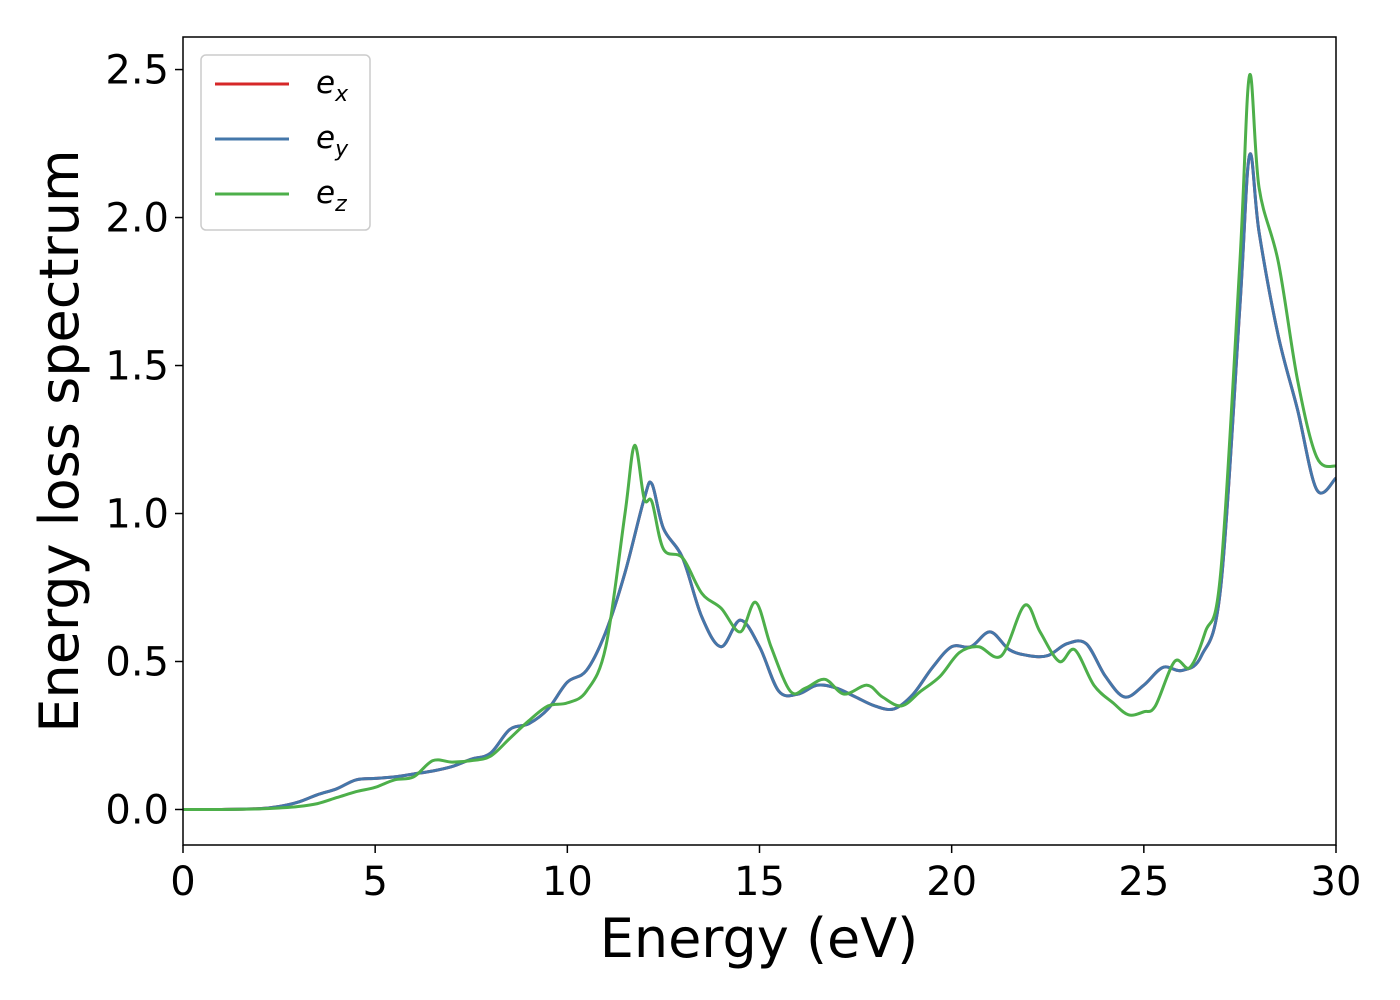 The height and width of the screenshot is (1000, 1400). What do you see at coordinates (567, 882) in the screenshot?
I see `x-tick-label: 10` at bounding box center [567, 882].